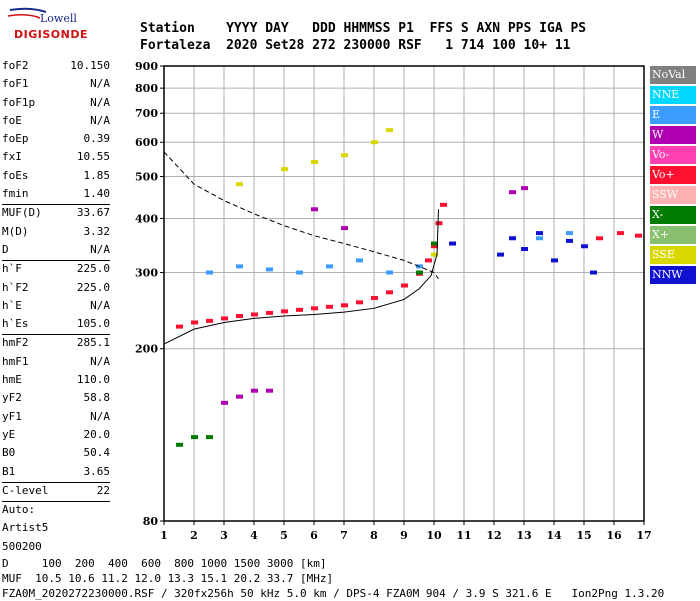 The height and width of the screenshot is (601, 700). I want to click on legend-item-w: W, so click(673, 135).